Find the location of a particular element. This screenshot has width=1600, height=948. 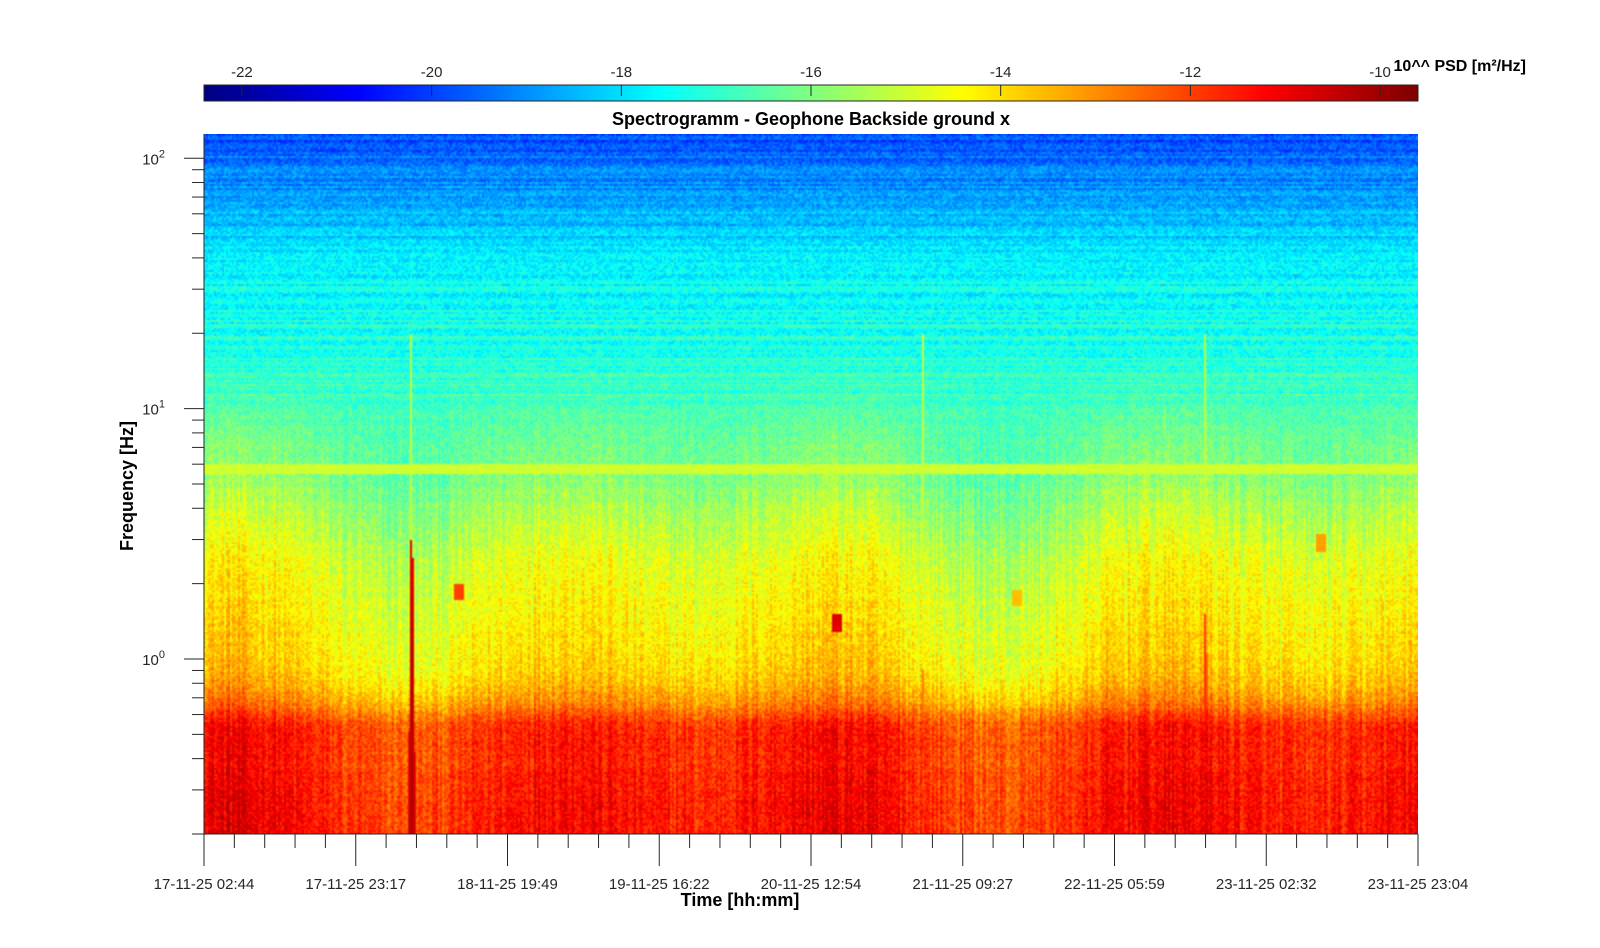

x-tick-label: 17-11-25 23:17 is located at coordinates (355, 884).